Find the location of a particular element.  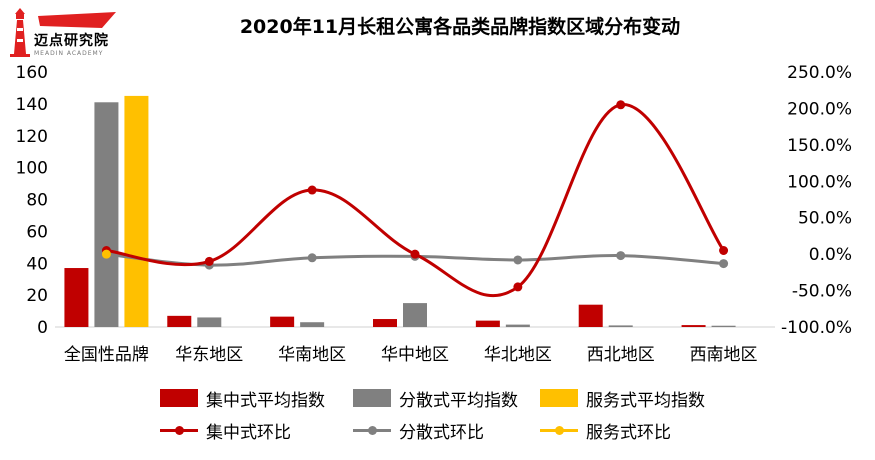

y-tick-label-right: 0.0% is located at coordinates (830, 255).